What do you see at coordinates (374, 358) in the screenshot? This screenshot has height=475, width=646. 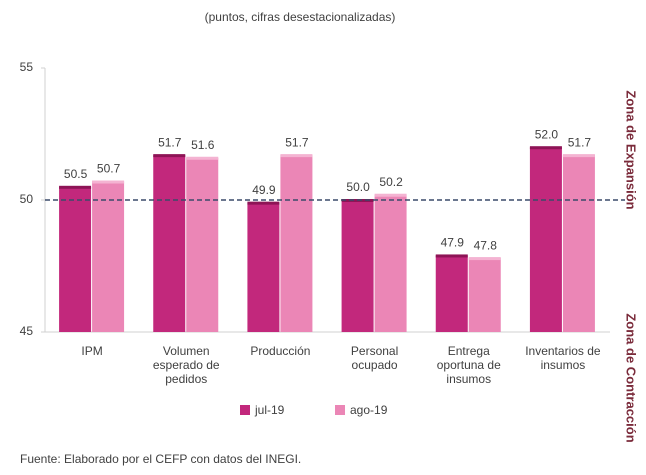 I see `x-tick-label: Personal ocupado` at bounding box center [374, 358].